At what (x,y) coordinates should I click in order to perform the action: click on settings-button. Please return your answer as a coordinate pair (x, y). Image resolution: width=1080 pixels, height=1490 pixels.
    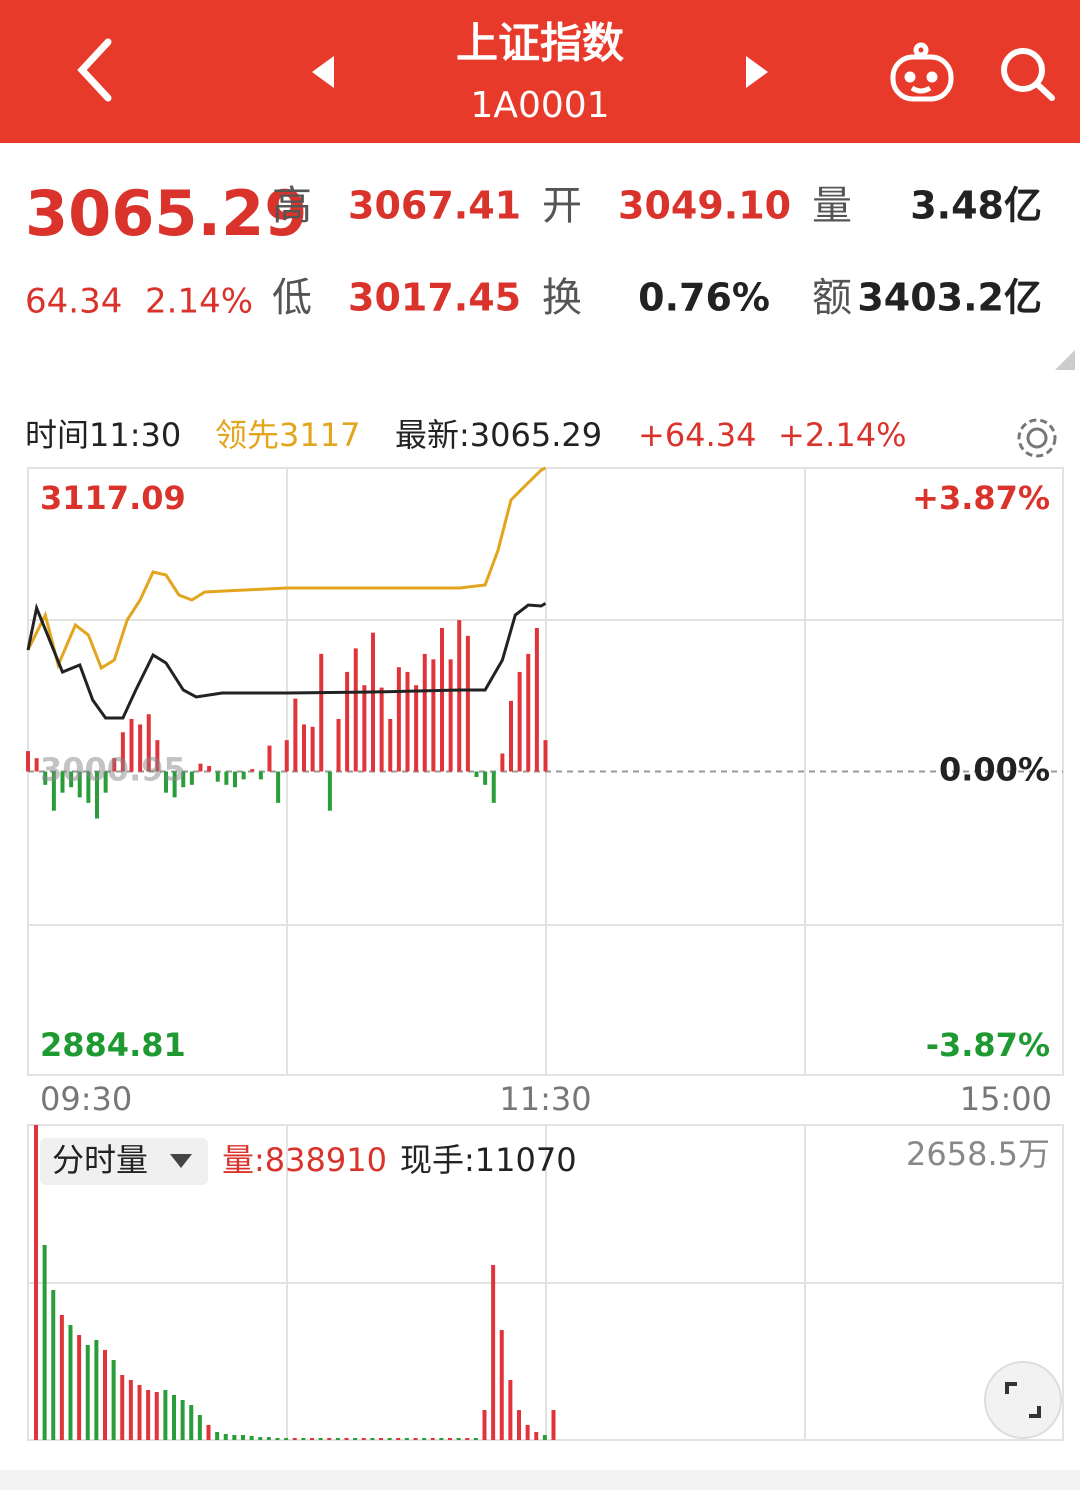
    Looking at the image, I should click on (1037, 438).